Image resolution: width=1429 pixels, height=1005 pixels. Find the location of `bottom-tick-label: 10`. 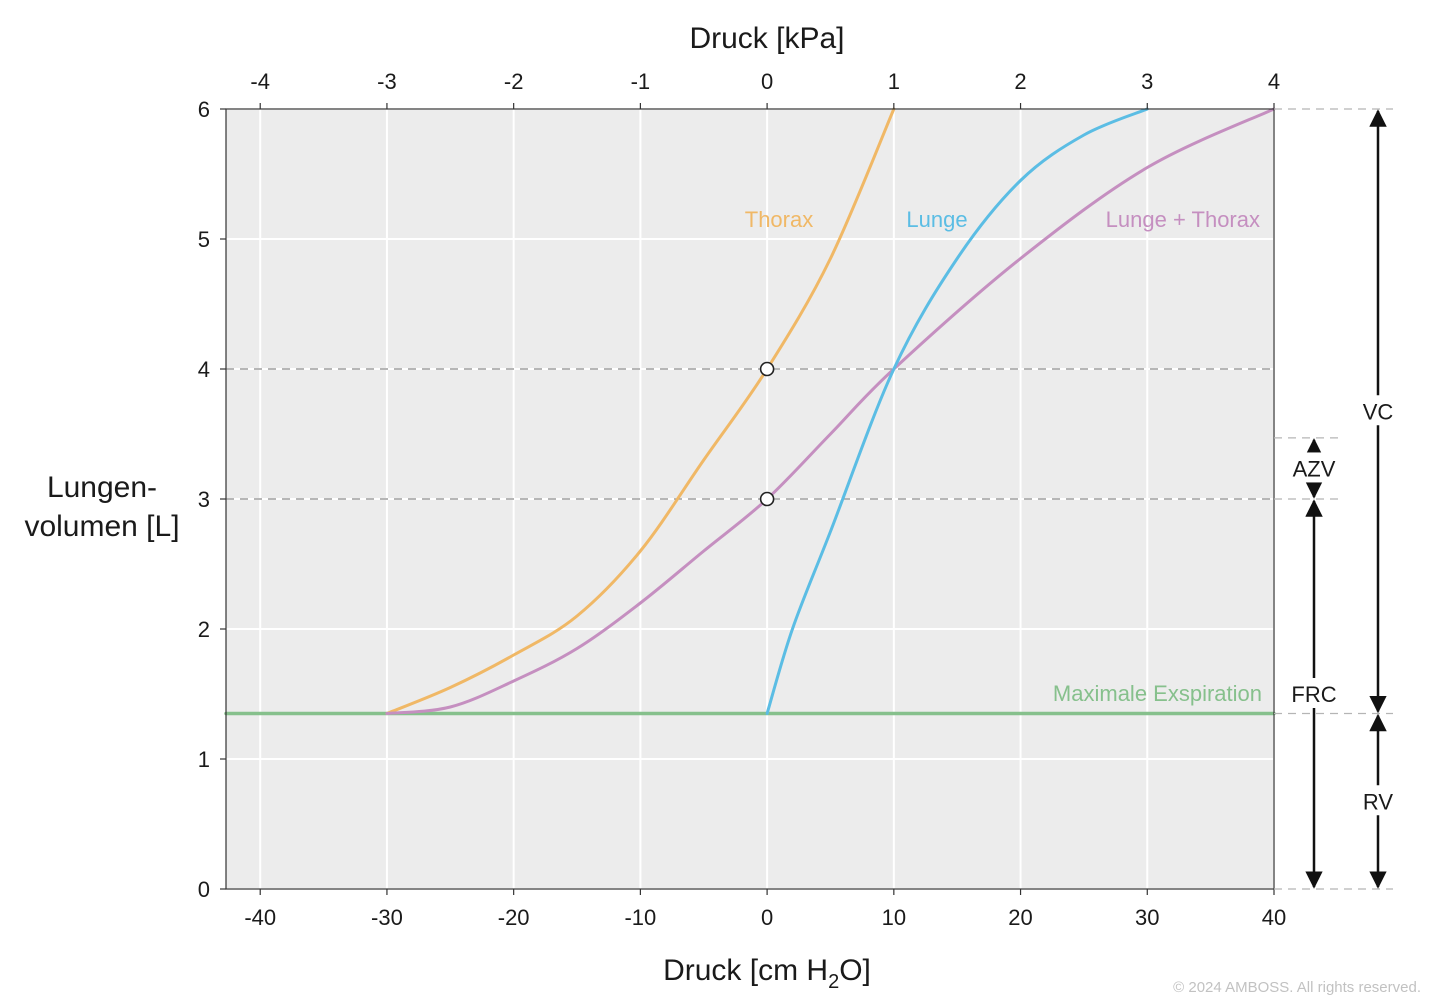

bottom-tick-label: 10 is located at coordinates (894, 917).